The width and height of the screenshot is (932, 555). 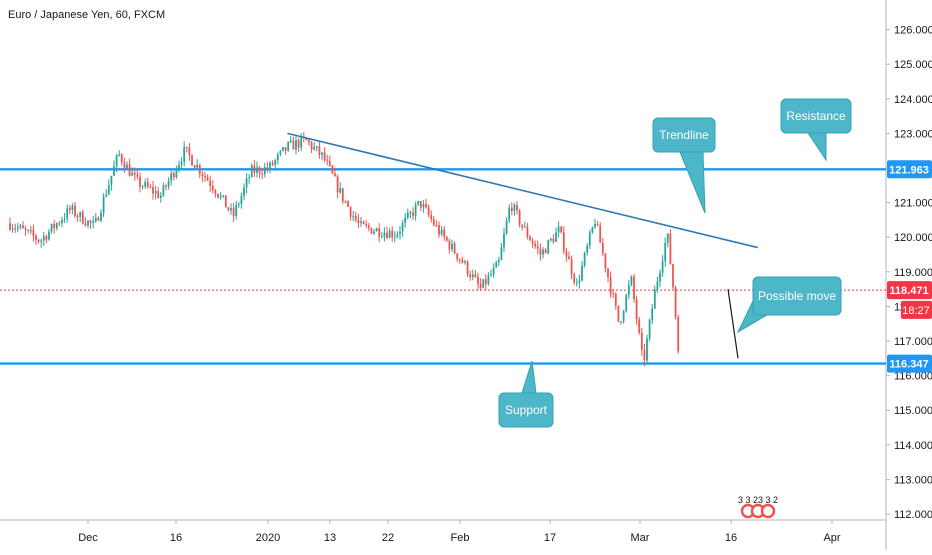 What do you see at coordinates (913, 480) in the screenshot?
I see `y-tick-label: 113.000` at bounding box center [913, 480].